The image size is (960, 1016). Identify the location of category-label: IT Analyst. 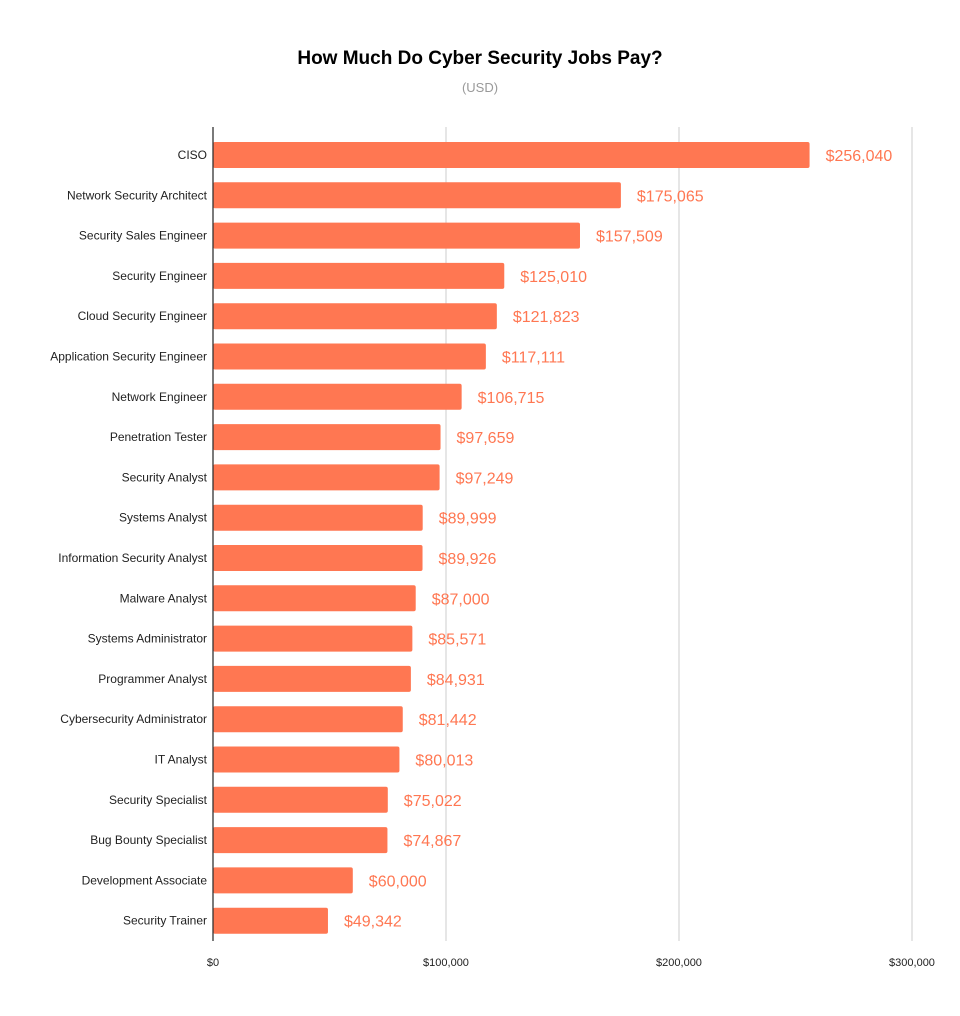
(181, 760).